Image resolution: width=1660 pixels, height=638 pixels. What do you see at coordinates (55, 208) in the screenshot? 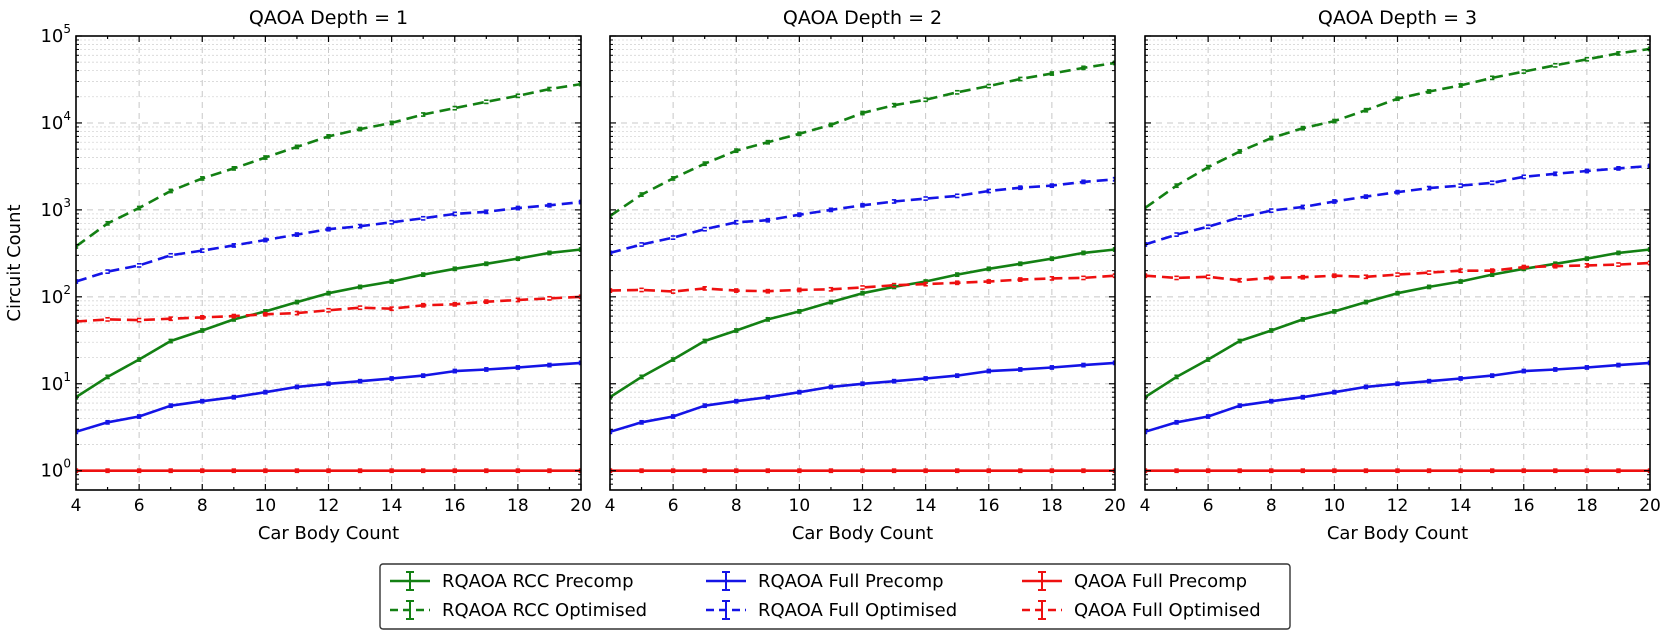
I see `y-tick-label: 10³` at bounding box center [55, 208].